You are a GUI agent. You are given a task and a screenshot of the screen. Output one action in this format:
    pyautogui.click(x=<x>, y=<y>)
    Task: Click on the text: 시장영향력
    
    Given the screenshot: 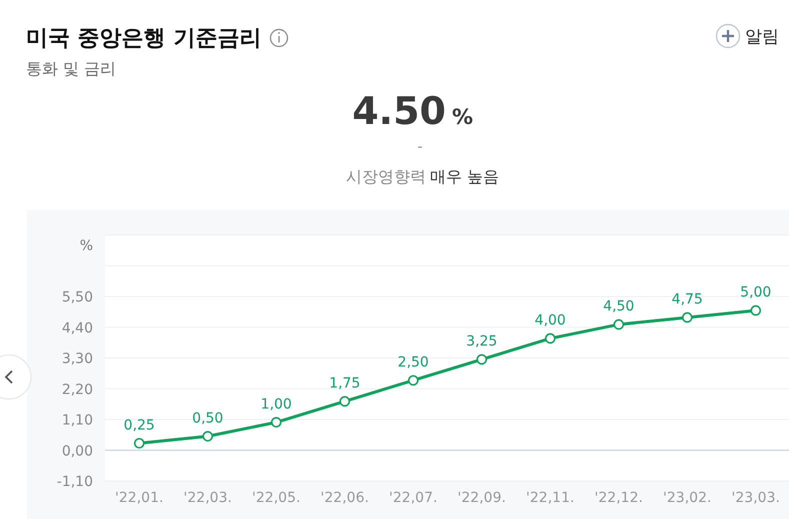 What is the action you would take?
    pyautogui.click(x=386, y=176)
    